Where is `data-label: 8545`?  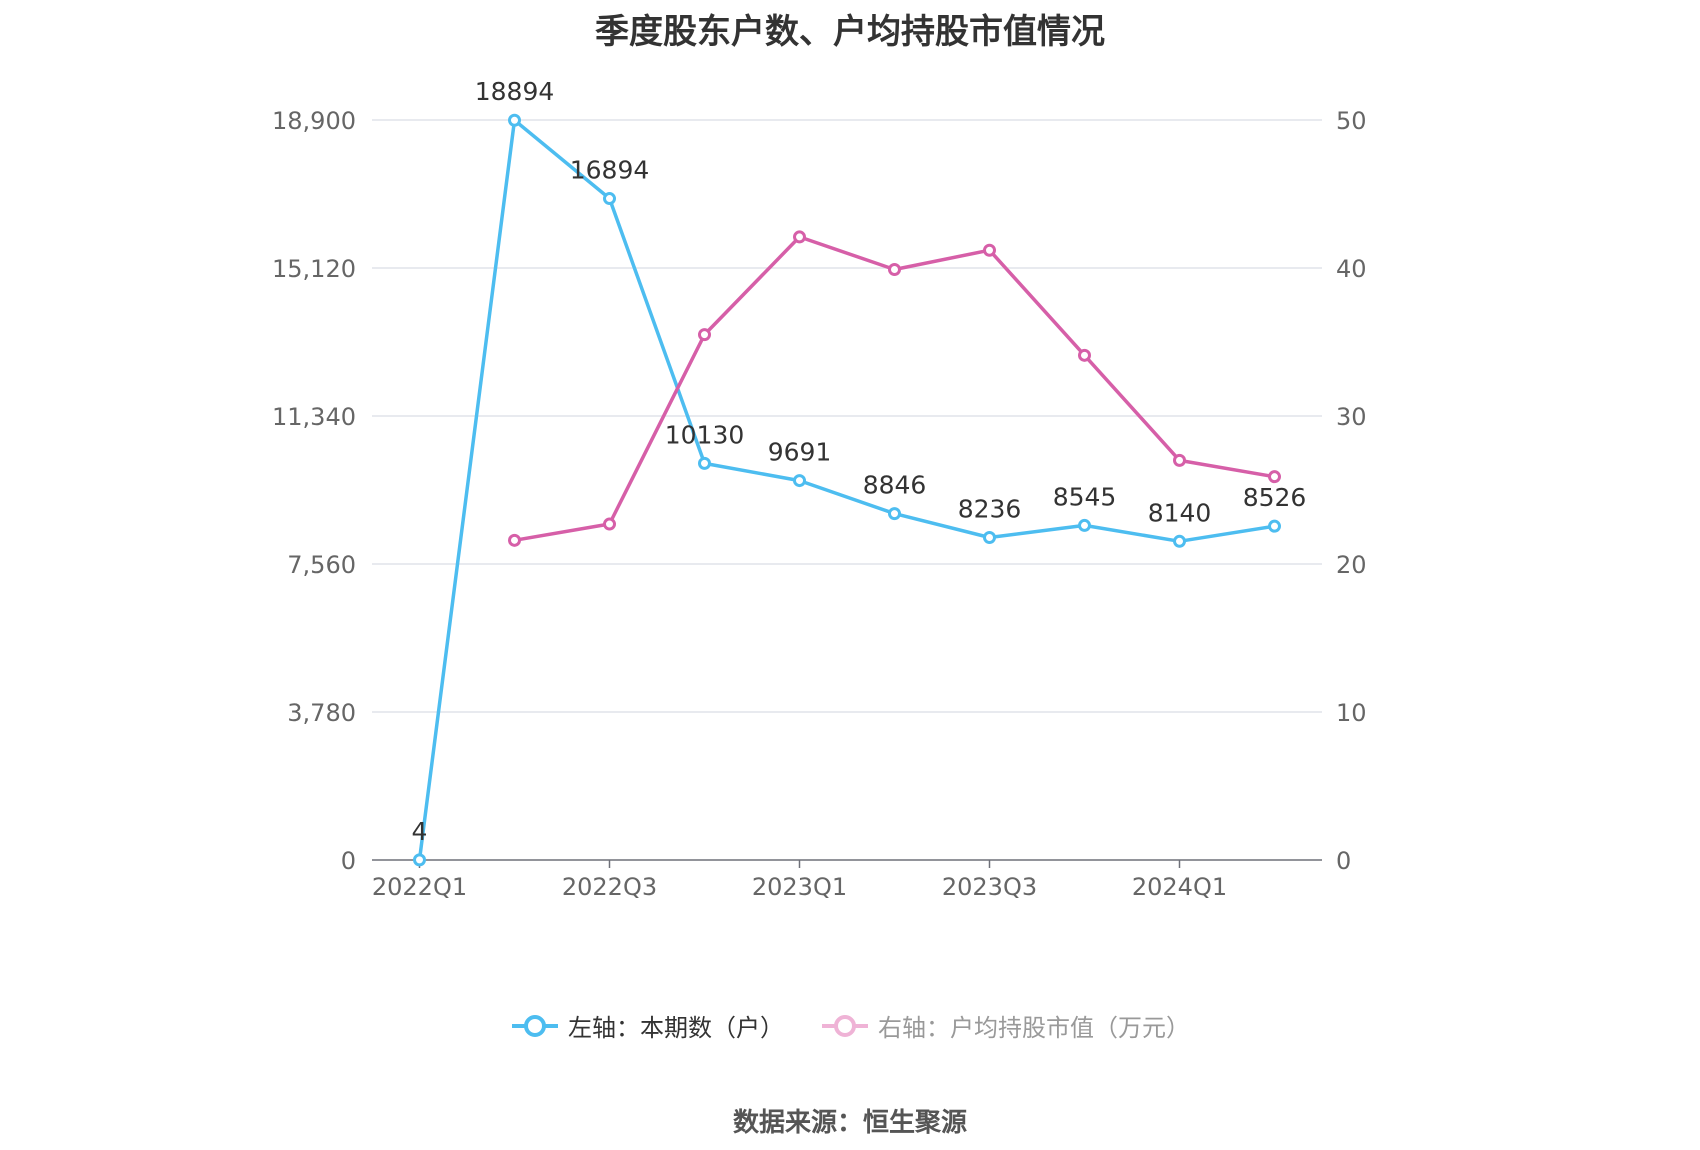 data-label: 8545 is located at coordinates (1085, 496).